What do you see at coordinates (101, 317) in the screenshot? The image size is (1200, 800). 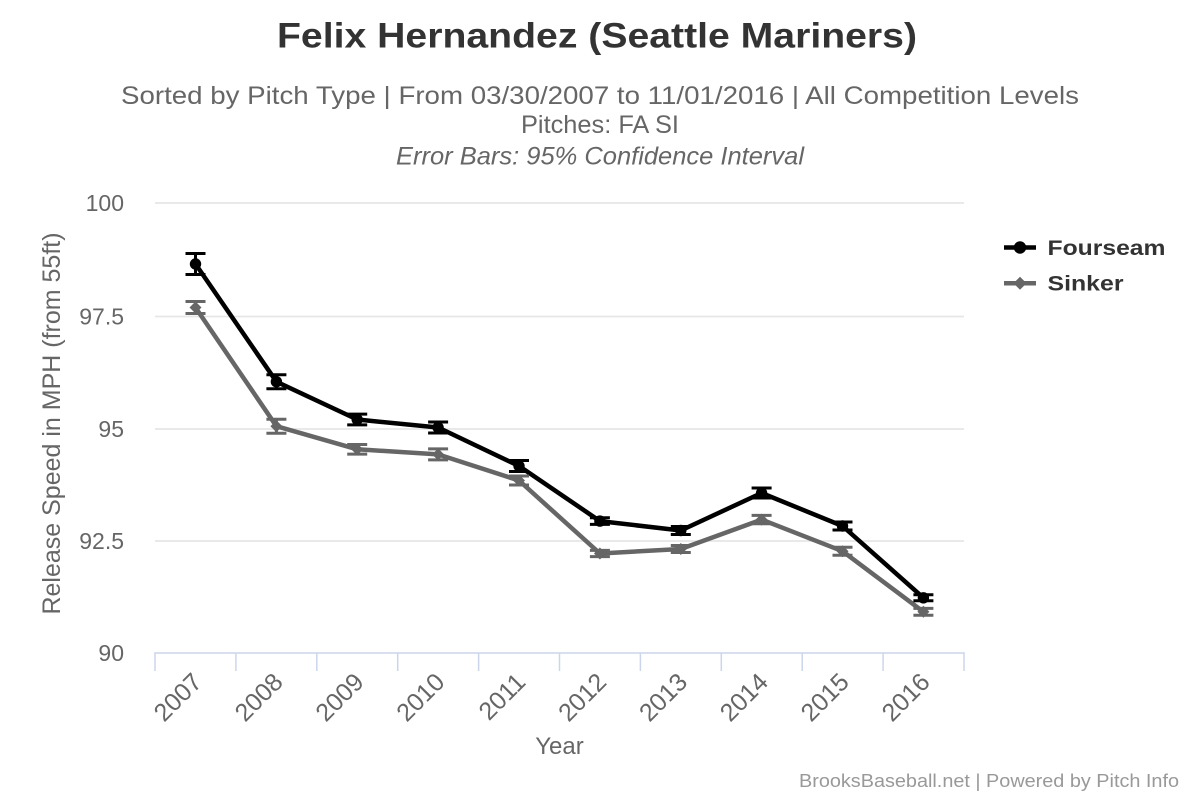 I see `svg-text: 97.5` at bounding box center [101, 317].